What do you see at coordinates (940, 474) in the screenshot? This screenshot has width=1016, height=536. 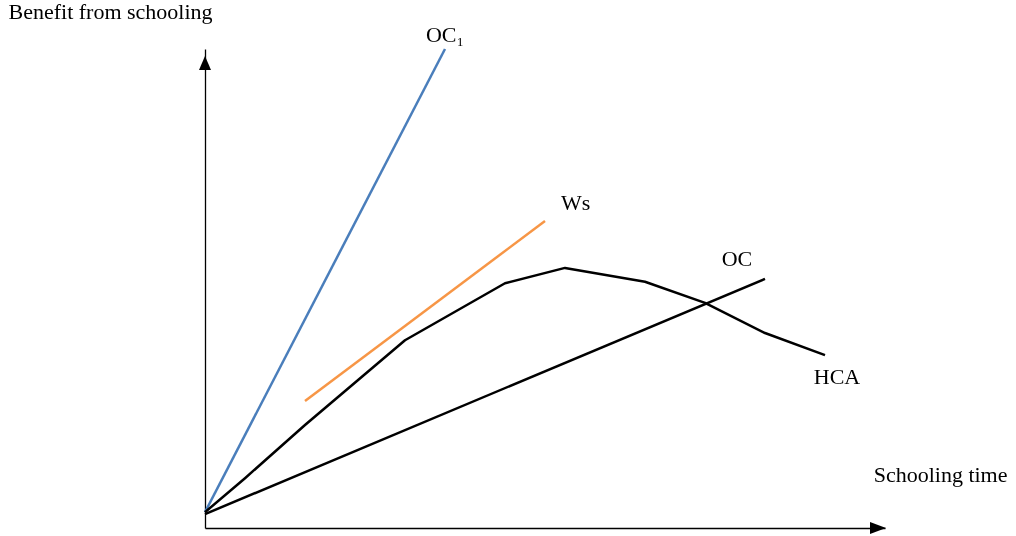 I see `x-axis-title: Schooling time` at bounding box center [940, 474].